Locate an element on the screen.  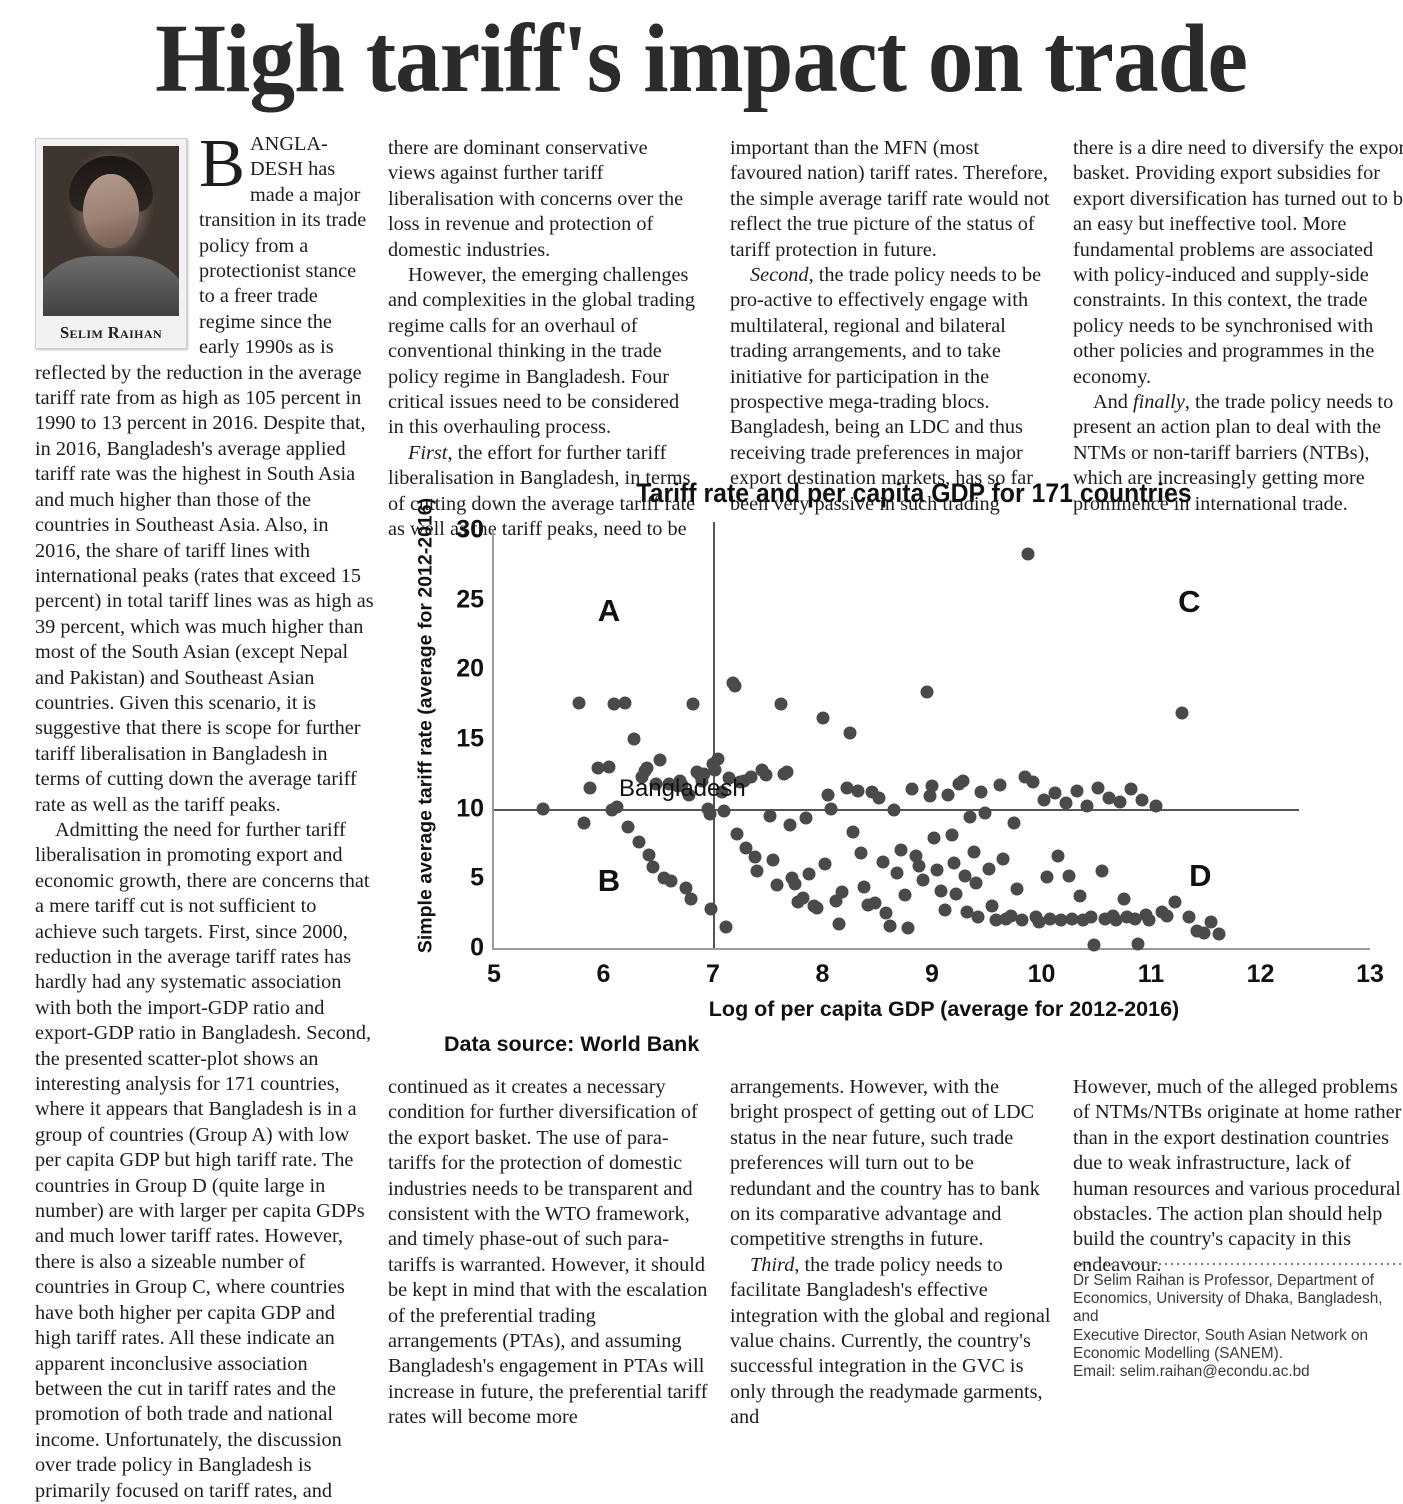
chart-y-tick: 25 is located at coordinates (470, 599).